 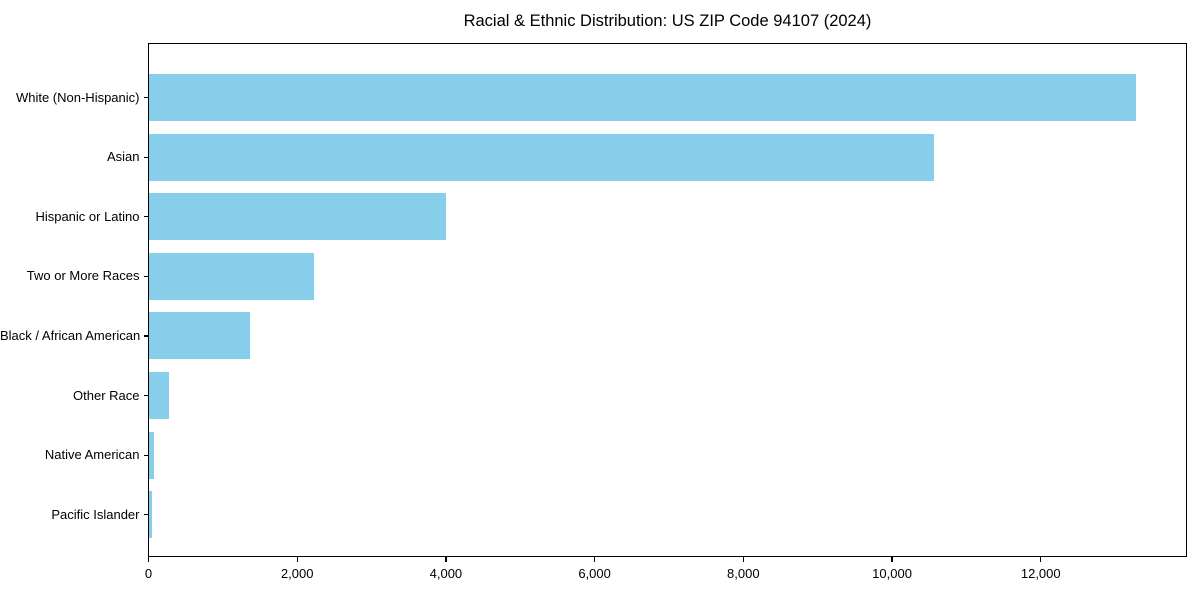 I want to click on y-axis-label: Two or More Races, so click(x=83, y=276).